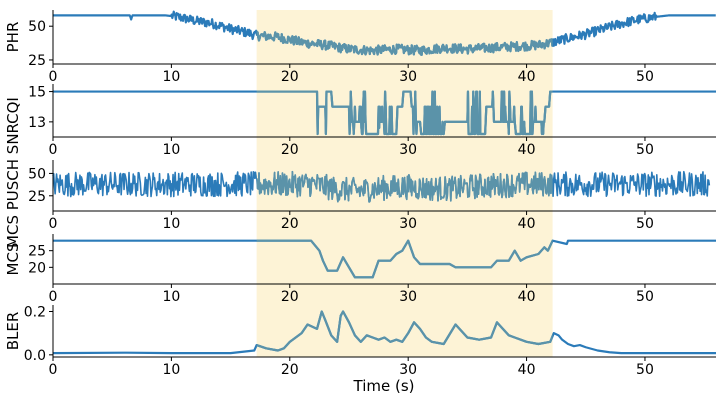  I want to click on y-tick-label: 0.0, so click(35, 356).